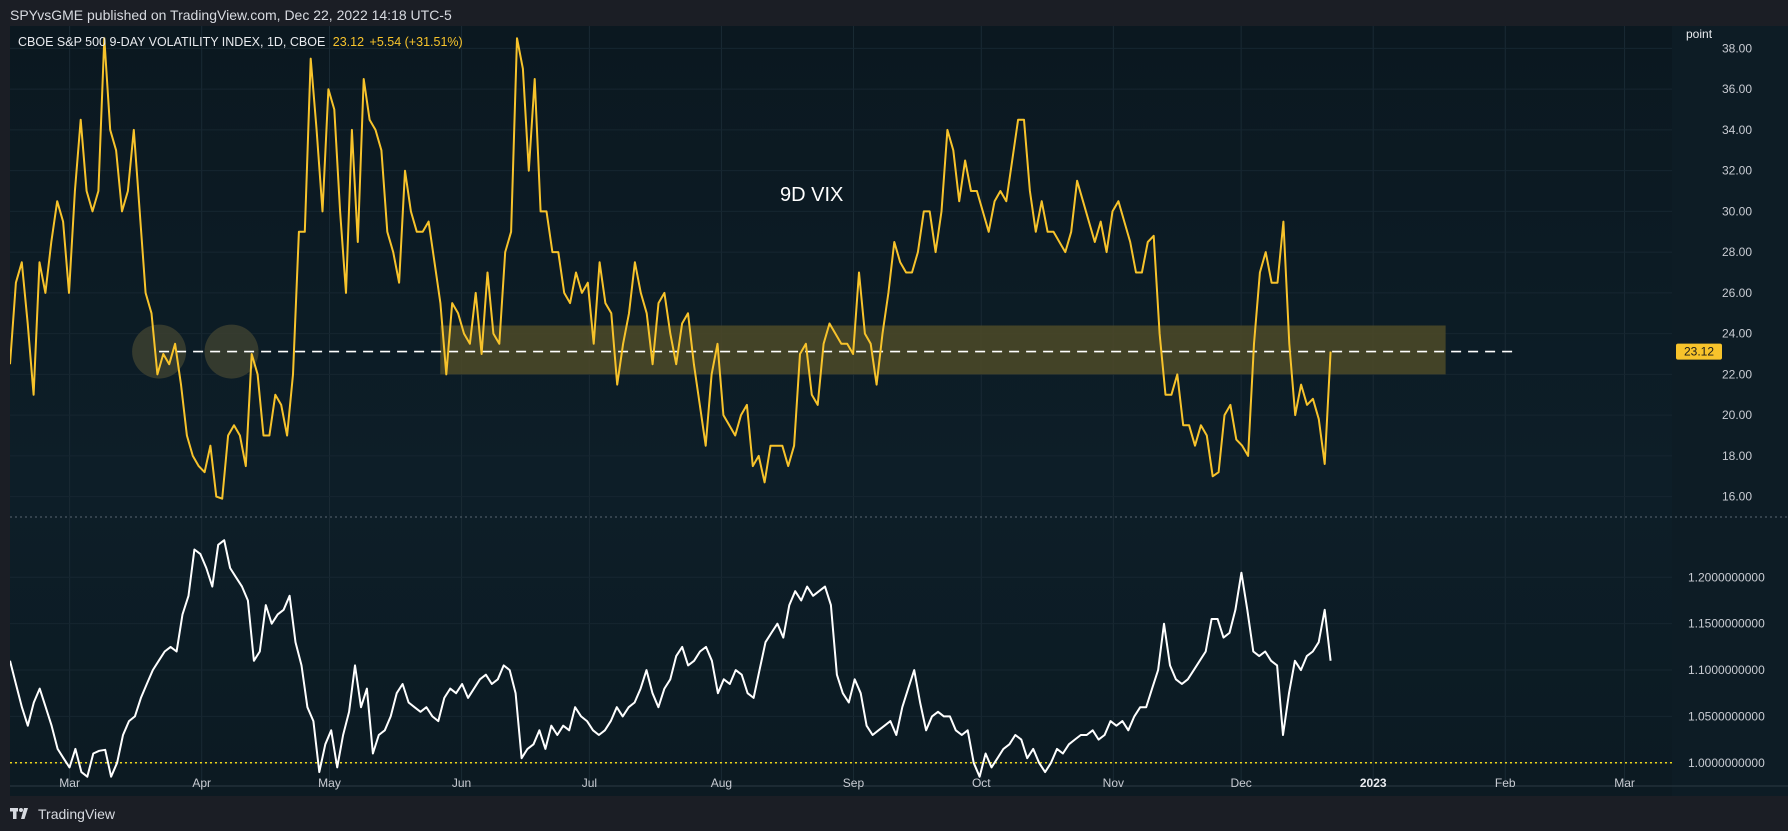 Image resolution: width=1788 pixels, height=831 pixels. I want to click on price-axis-label: 38.00, so click(1737, 48).